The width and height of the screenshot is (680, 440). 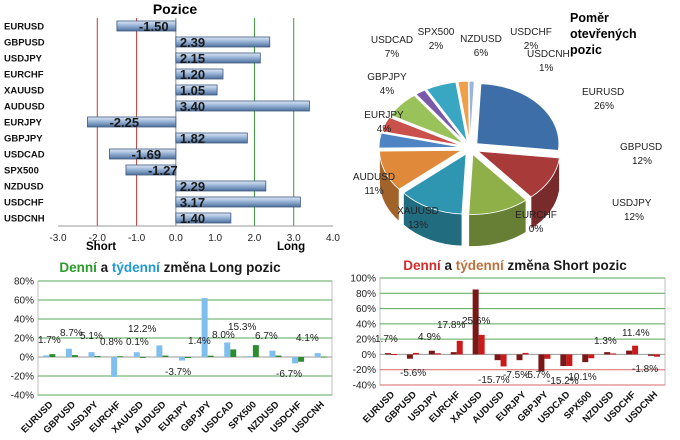 I want to click on data-label: -10.1%, so click(x=581, y=377).